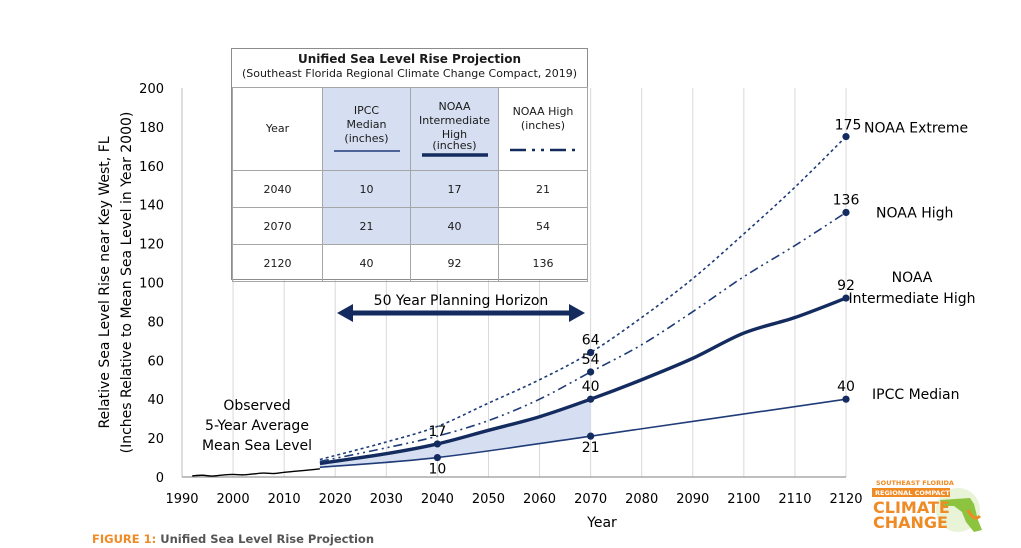  Describe the element at coordinates (151, 89) in the screenshot. I see `y-tick-label: 200` at that location.